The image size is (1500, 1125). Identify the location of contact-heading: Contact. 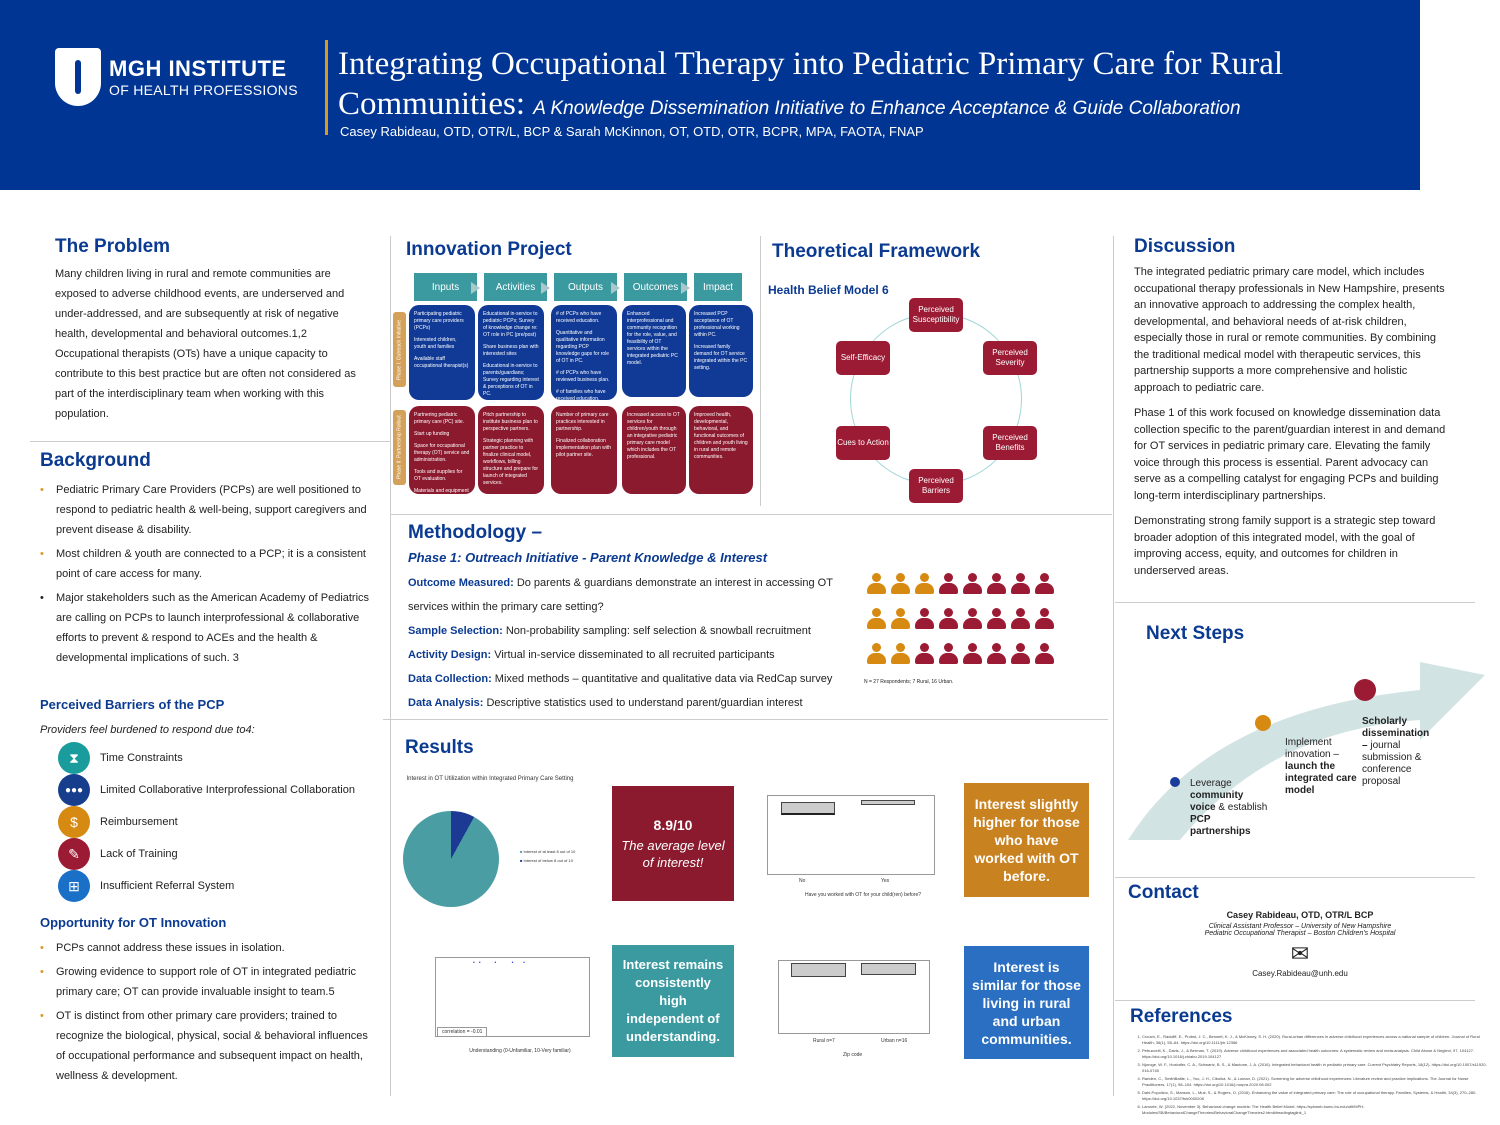
(1163, 892).